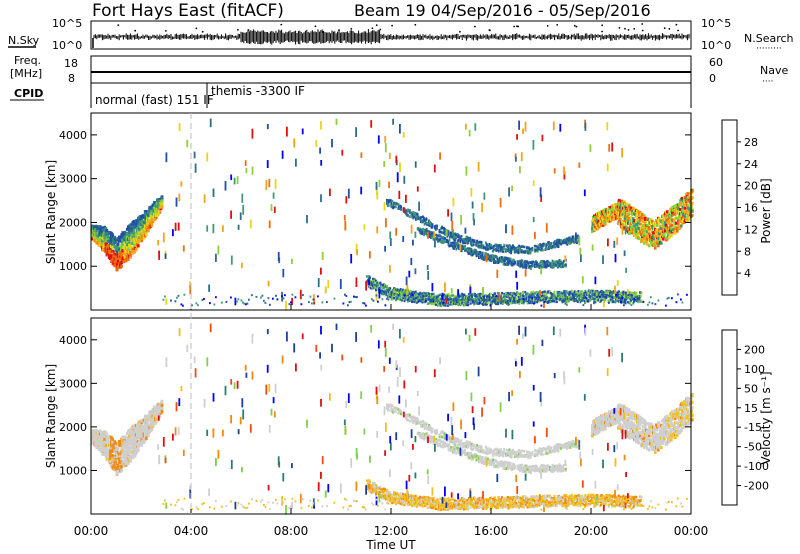 Image resolution: width=800 pixels, height=554 pixels. What do you see at coordinates (716, 62) in the screenshot?
I see `freq-tick-right-top: 60` at bounding box center [716, 62].